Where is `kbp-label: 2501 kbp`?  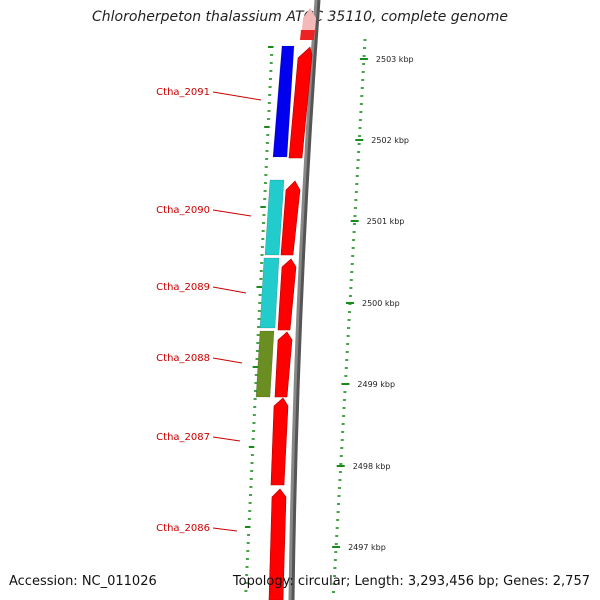
kbp-label: 2501 kbp is located at coordinates (386, 221).